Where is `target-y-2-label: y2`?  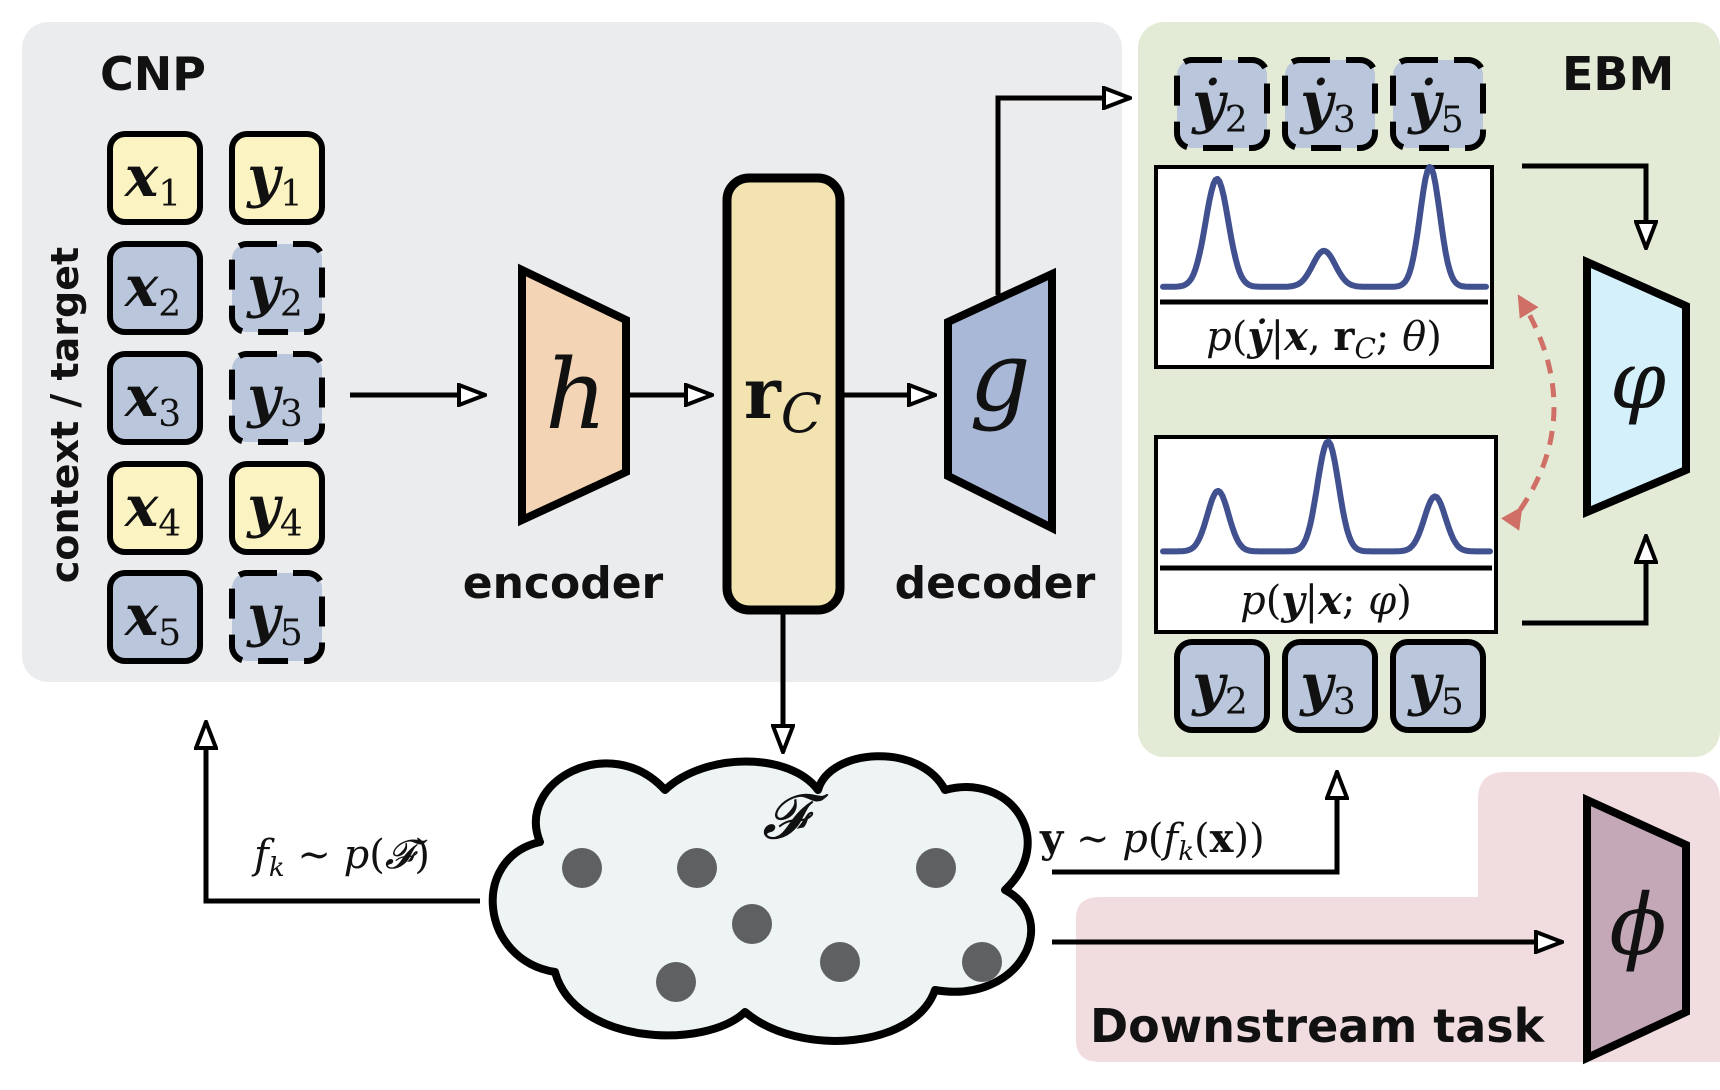
target-y-2-label: y2 is located at coordinates (1218, 687).